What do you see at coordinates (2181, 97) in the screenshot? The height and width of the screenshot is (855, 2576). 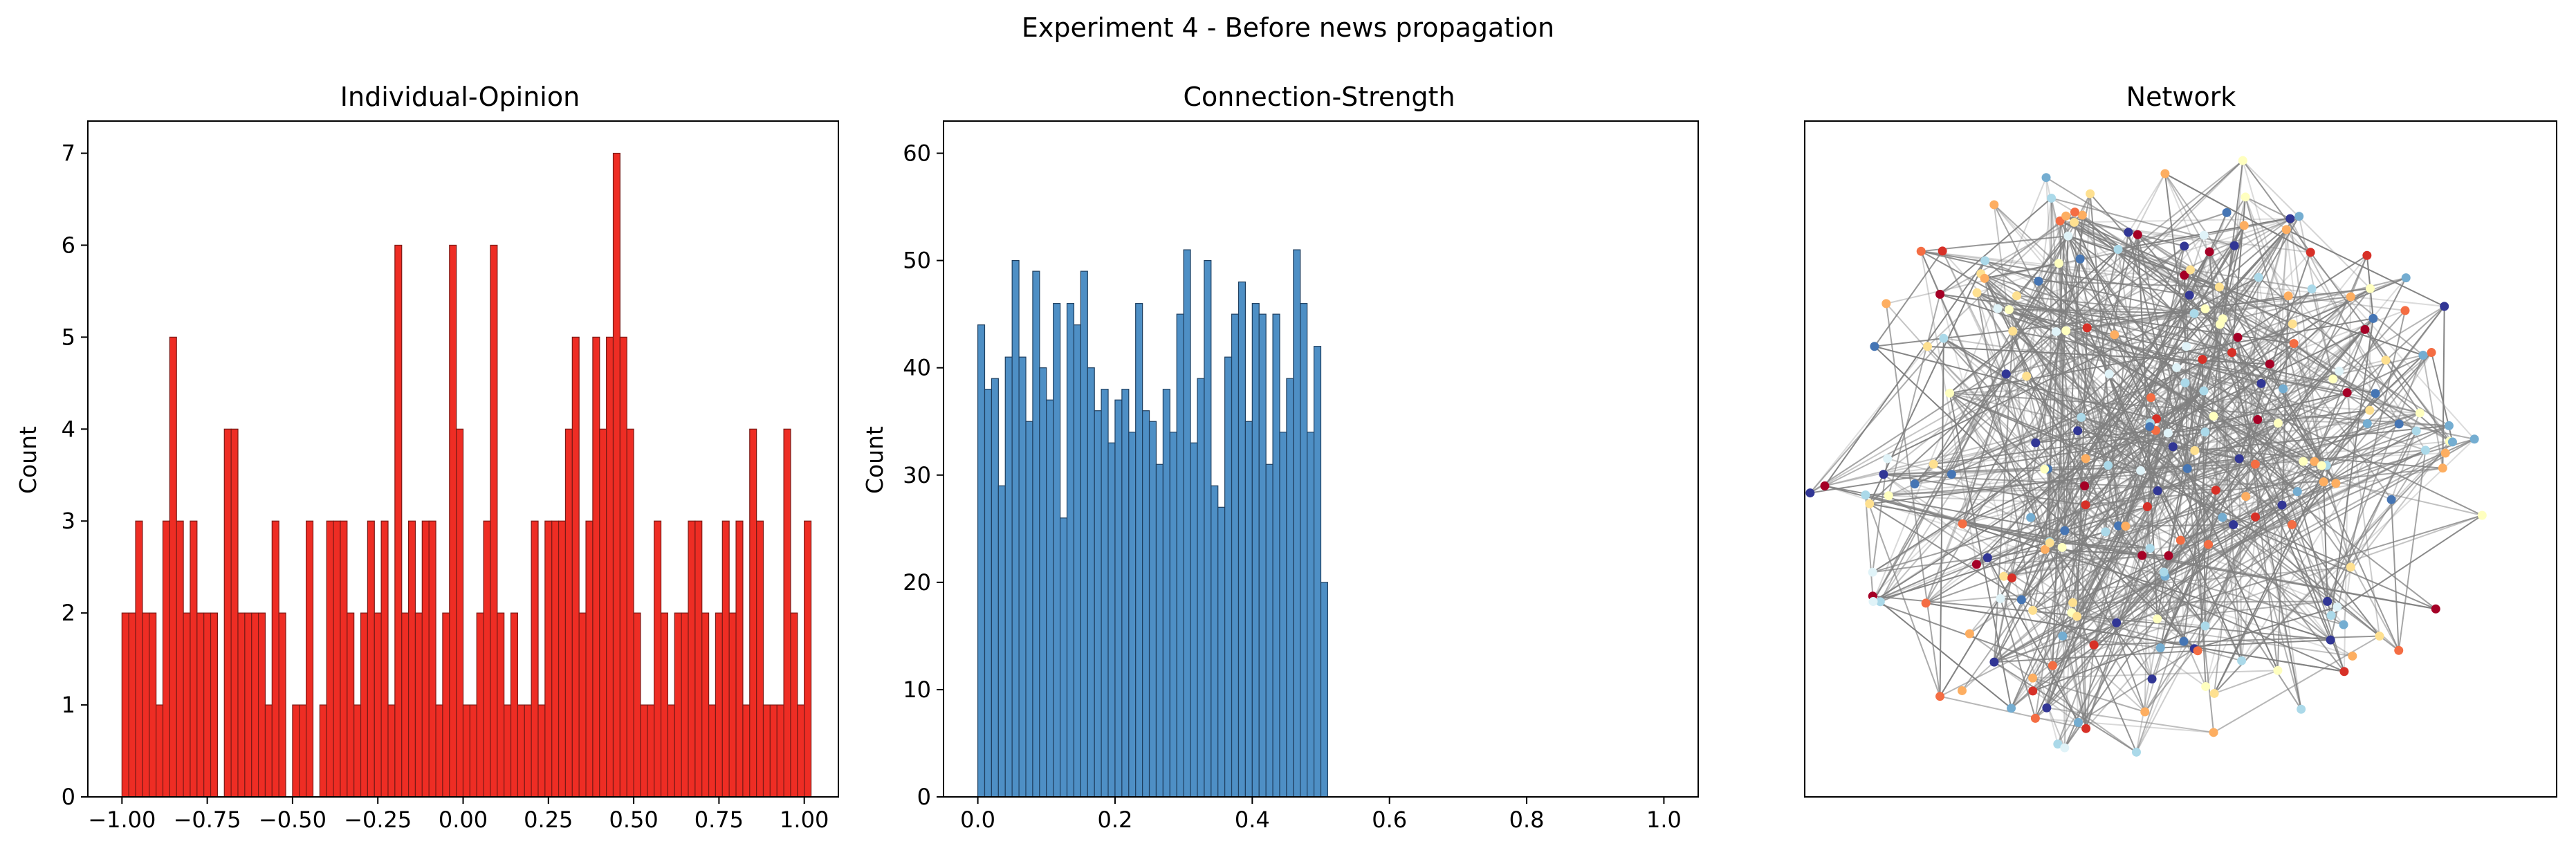 I see `chart-title: Network` at bounding box center [2181, 97].